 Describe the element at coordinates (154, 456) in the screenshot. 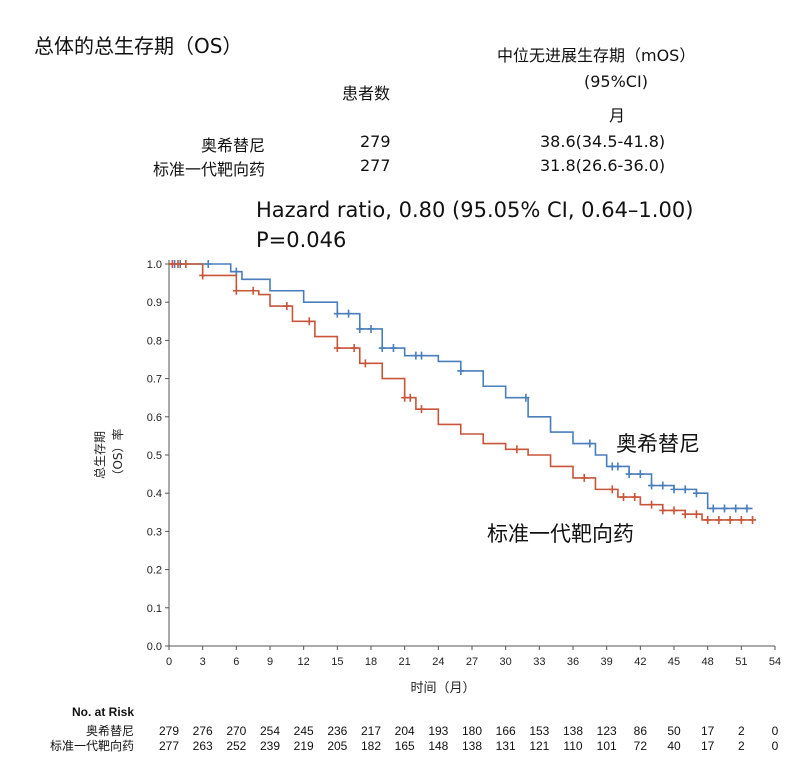

I see `y-tick-label: 0.5` at that location.